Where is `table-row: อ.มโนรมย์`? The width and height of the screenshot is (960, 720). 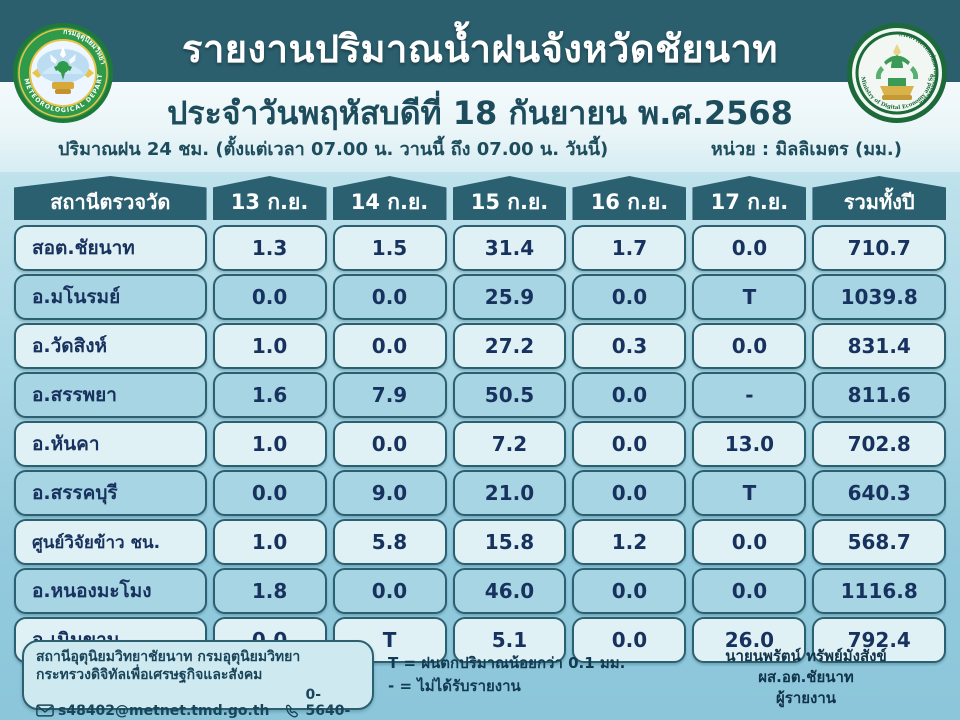 table-row: อ.มโนรมย์ is located at coordinates (110, 297).